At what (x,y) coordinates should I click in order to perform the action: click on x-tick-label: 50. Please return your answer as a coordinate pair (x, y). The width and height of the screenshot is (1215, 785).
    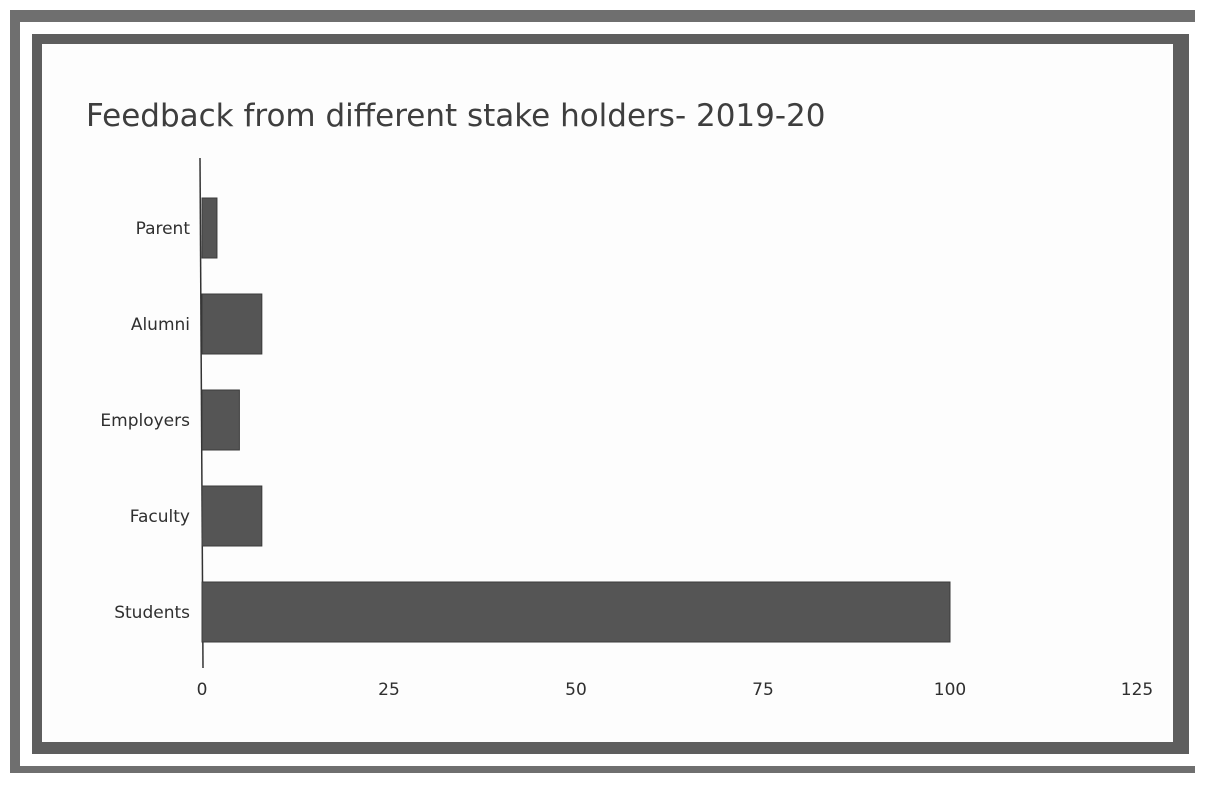
    Looking at the image, I should click on (576, 690).